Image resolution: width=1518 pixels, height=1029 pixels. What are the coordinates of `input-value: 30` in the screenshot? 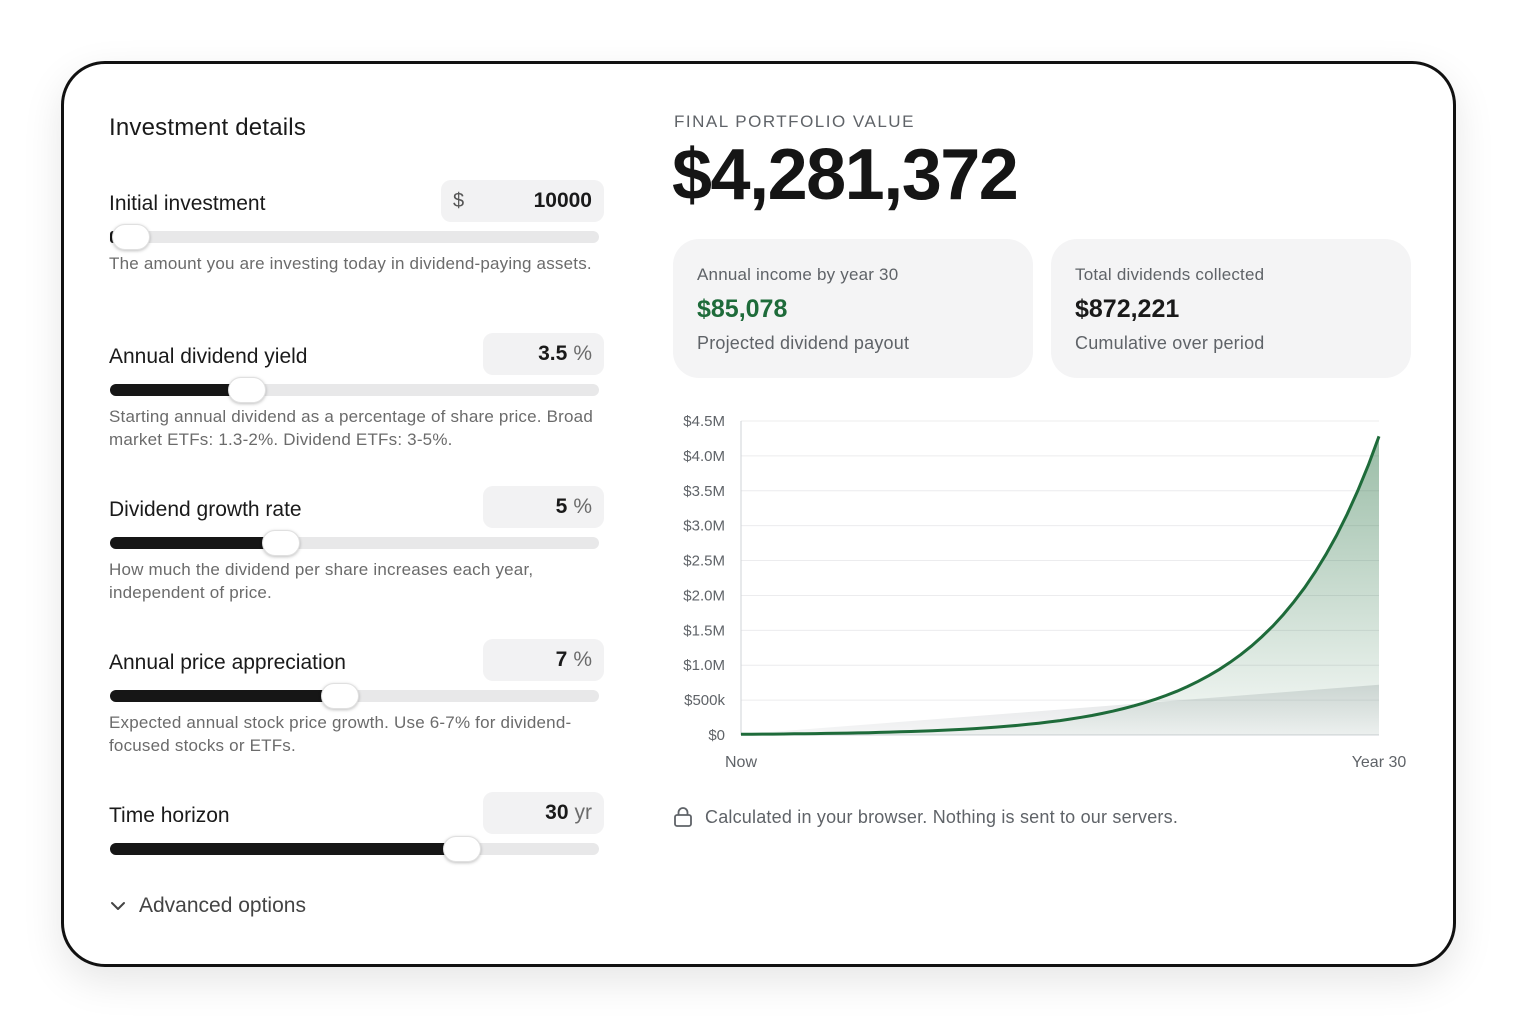 It's located at (557, 812).